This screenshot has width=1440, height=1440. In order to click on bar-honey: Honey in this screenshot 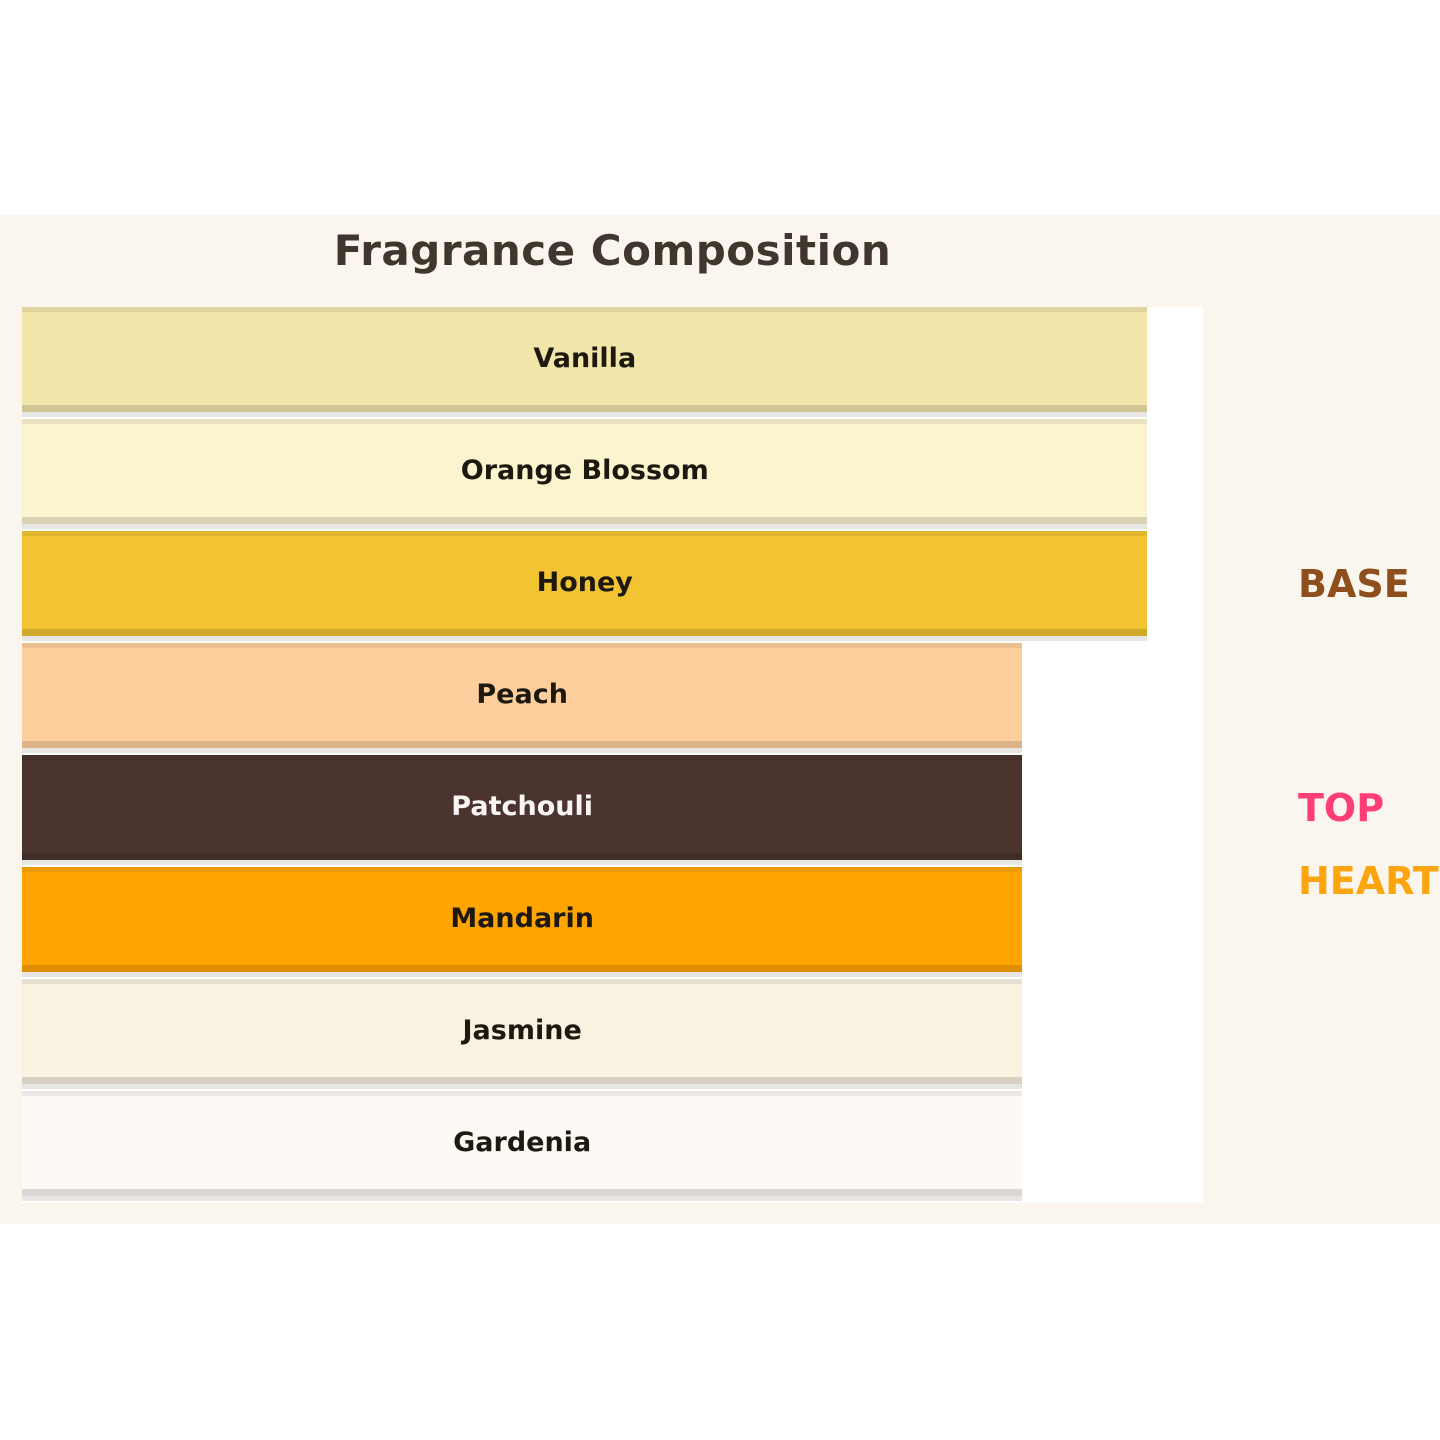, I will do `click(585, 583)`.